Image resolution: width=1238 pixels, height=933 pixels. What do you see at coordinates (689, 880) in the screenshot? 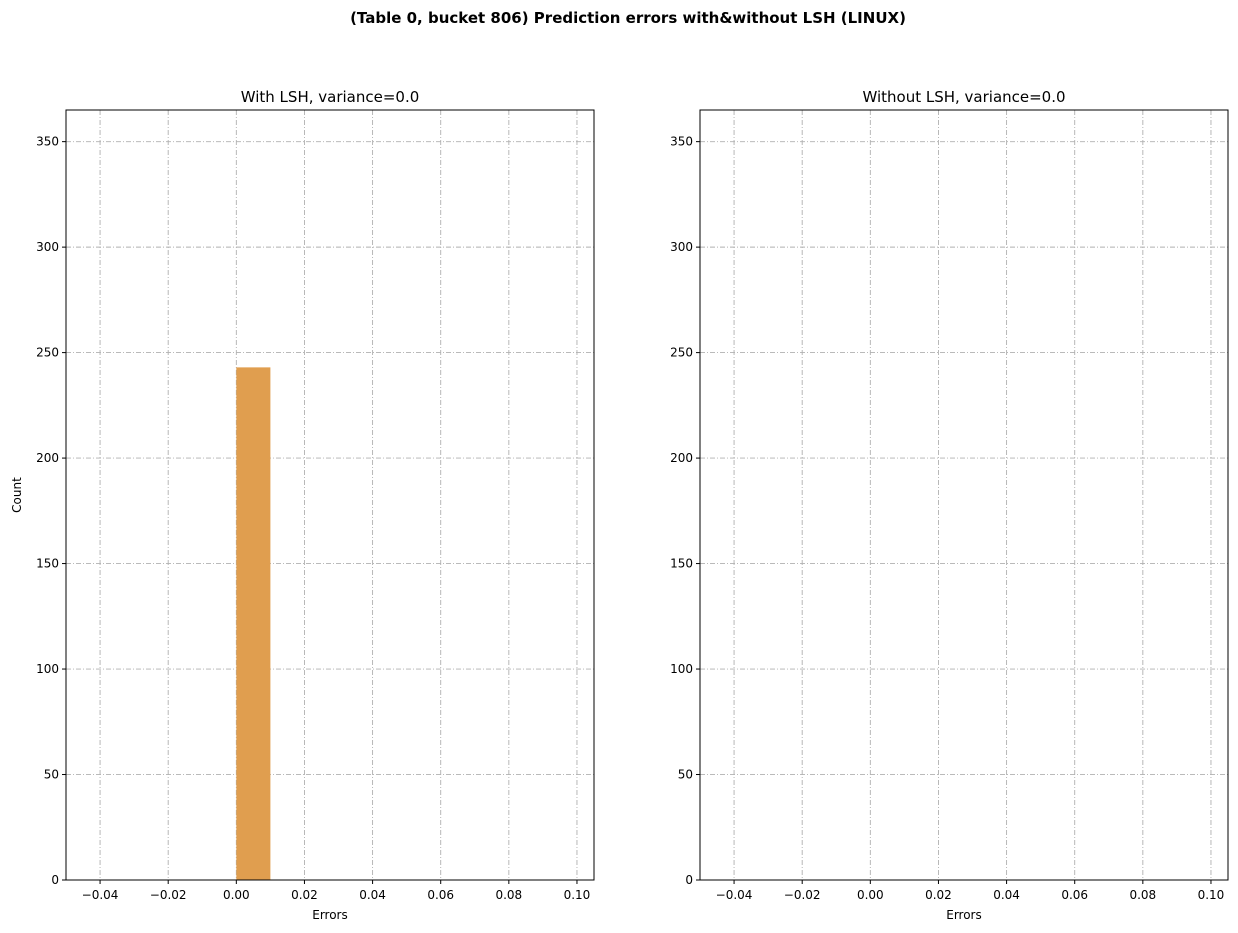
I see `without-lsh-ytick-label: 0` at bounding box center [689, 880].